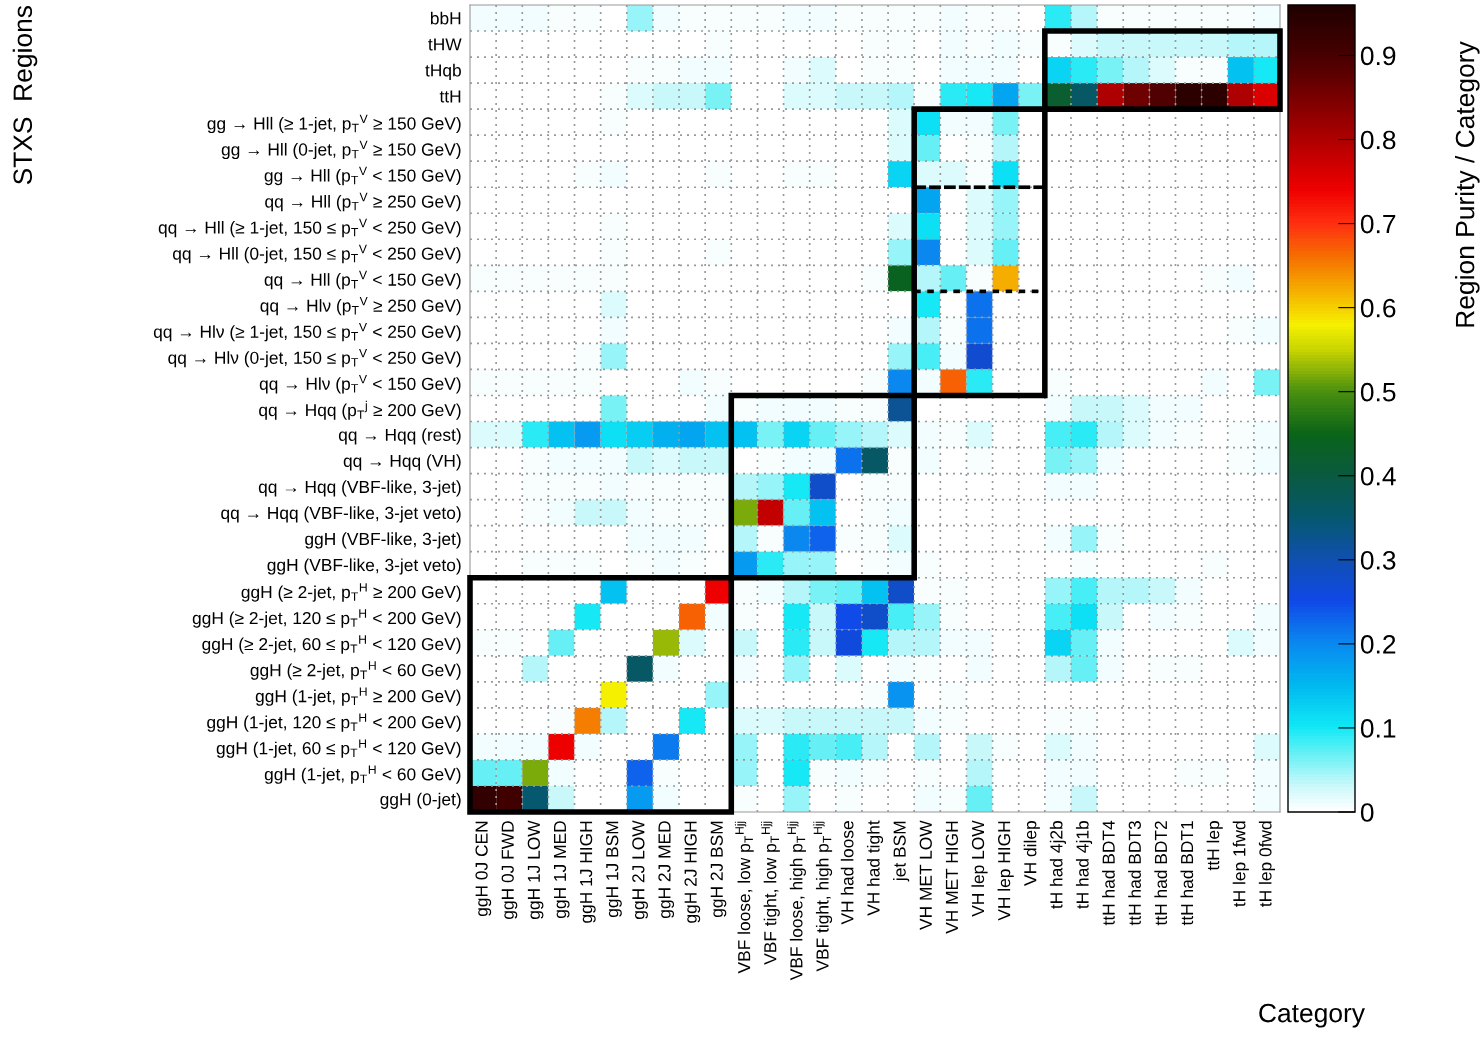 The image size is (1481, 1037). What do you see at coordinates (1214, 846) in the screenshot?
I see `x-tick-label: ttH lep` at bounding box center [1214, 846].